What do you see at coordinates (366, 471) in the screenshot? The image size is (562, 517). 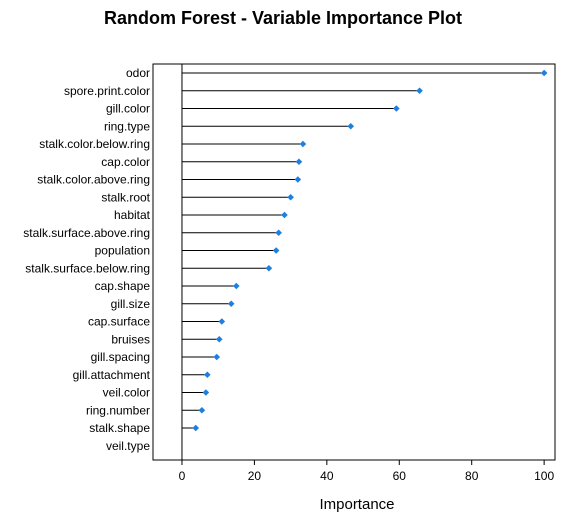 I see `x-axis: 0 20 40 60 80 100` at bounding box center [366, 471].